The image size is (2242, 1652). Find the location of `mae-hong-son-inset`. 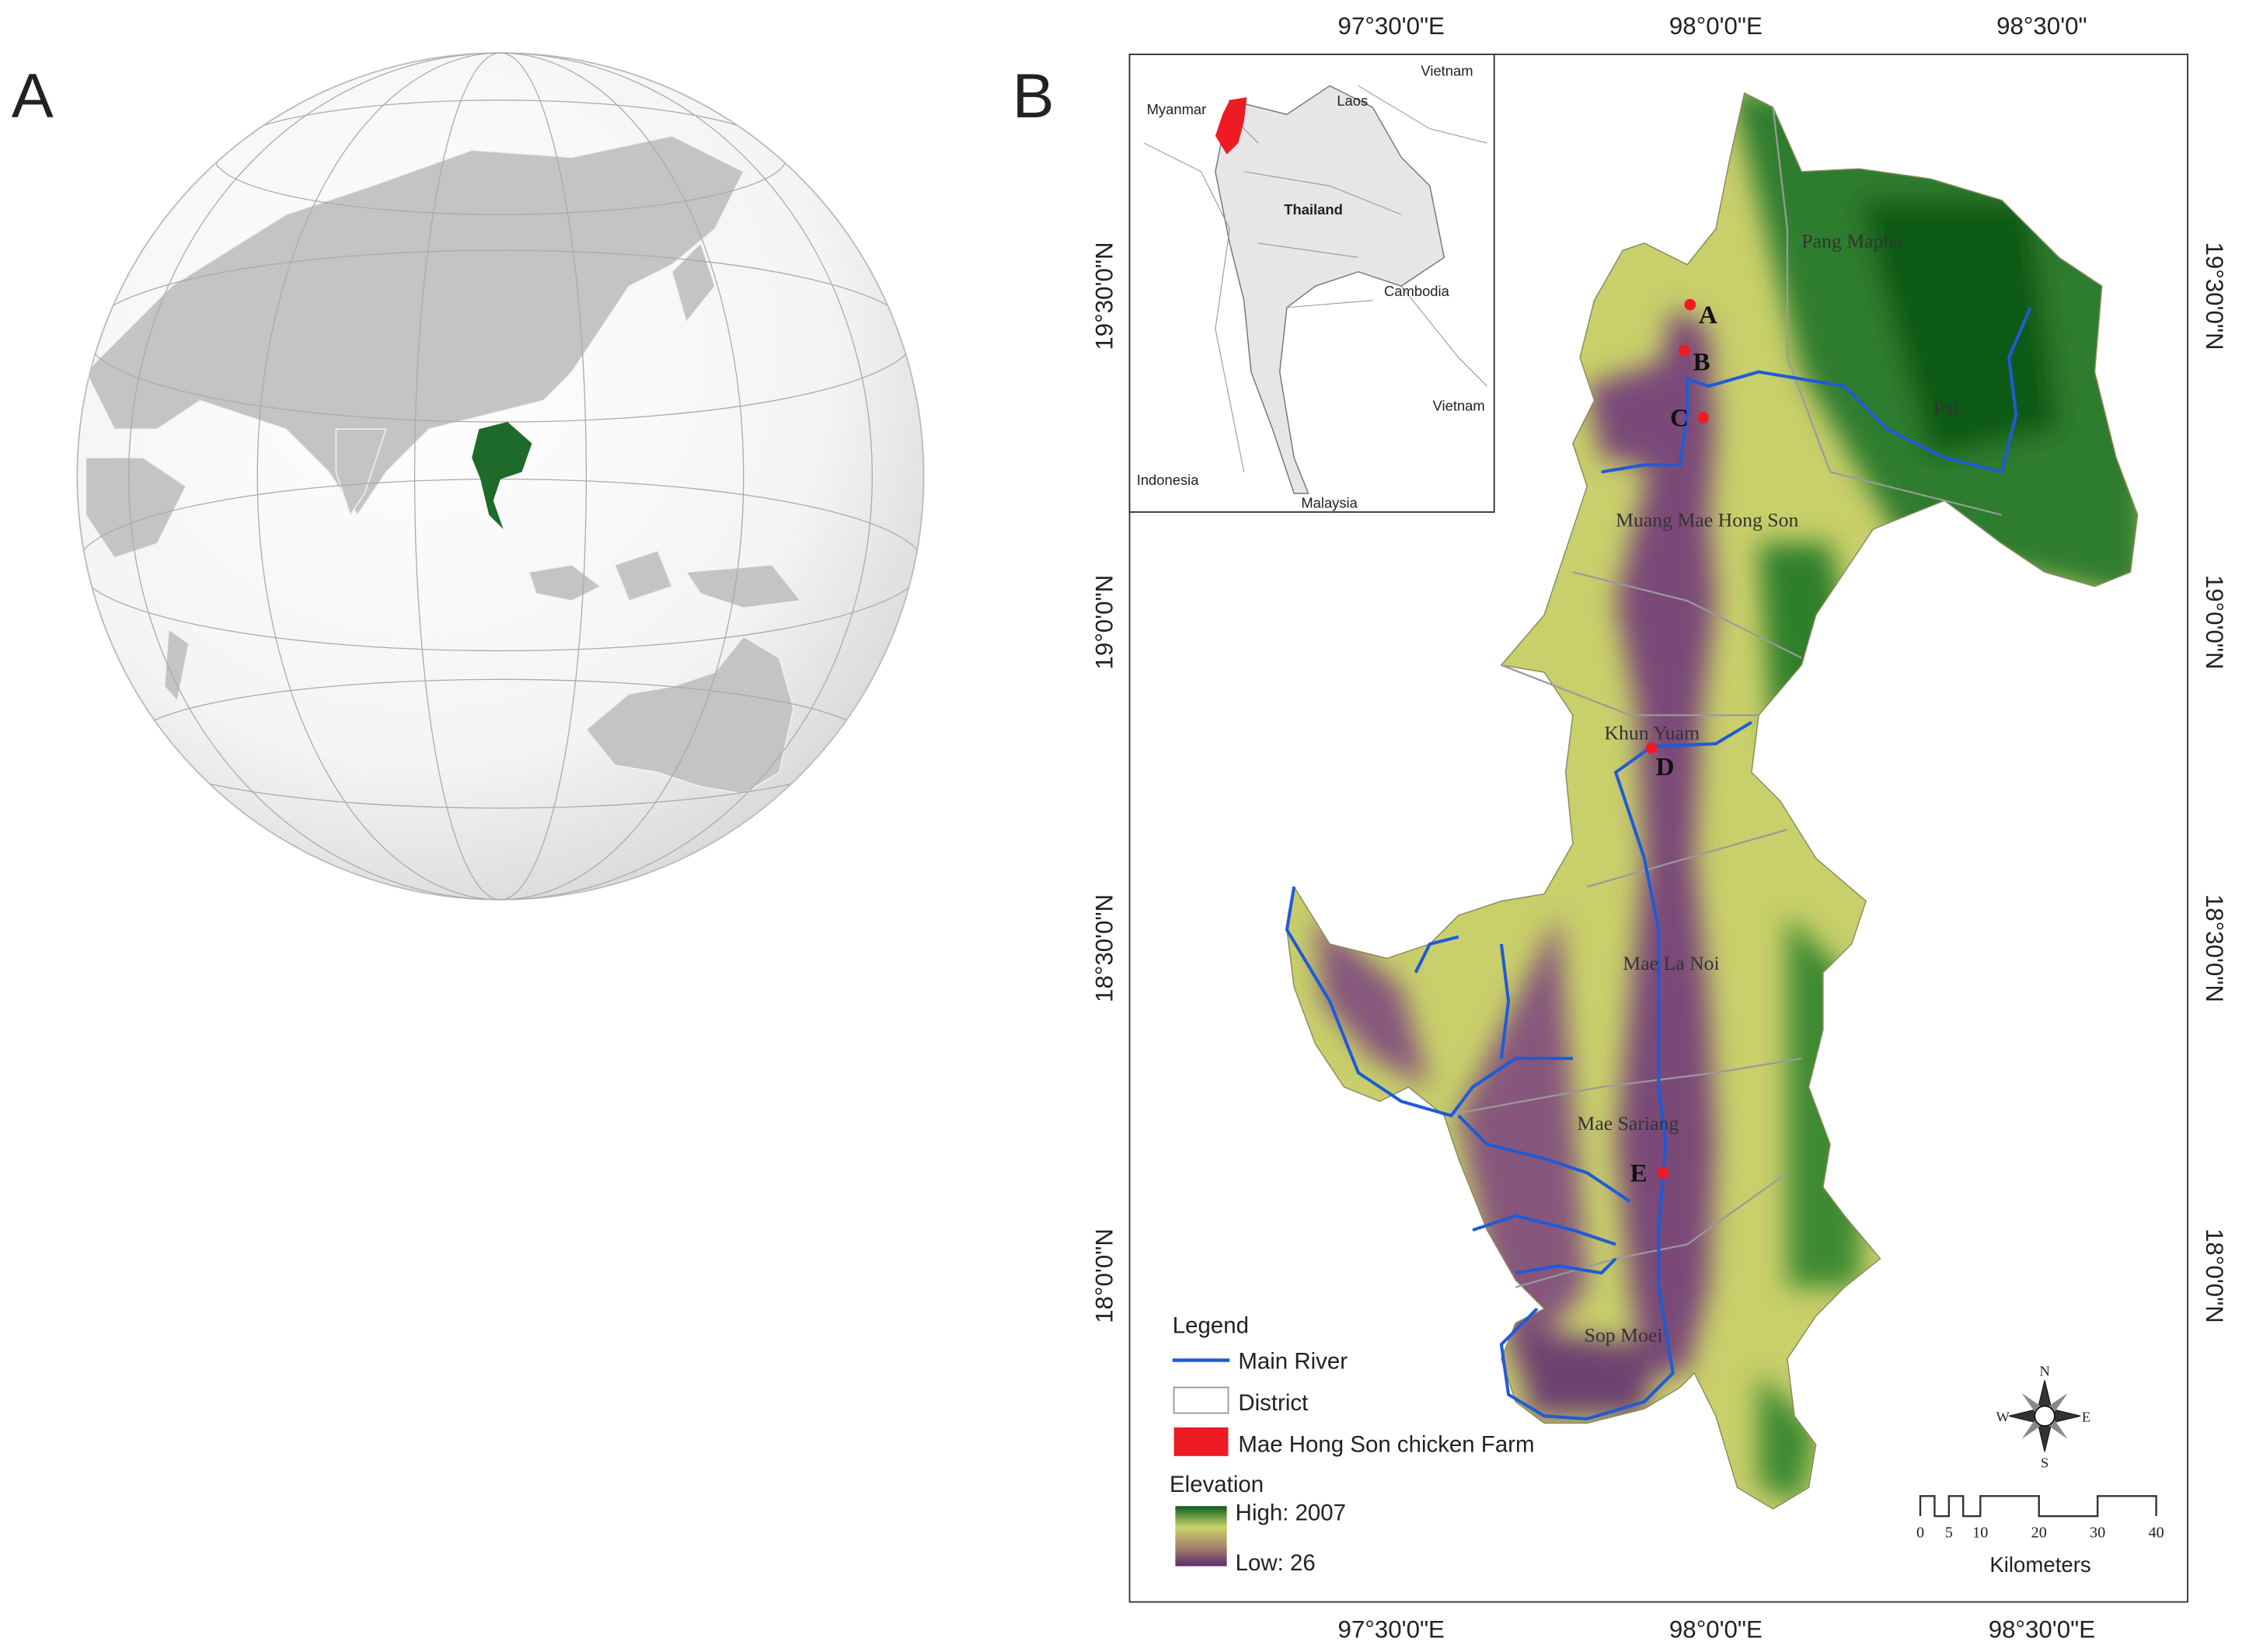

mae-hong-son-inset is located at coordinates (1231, 126).